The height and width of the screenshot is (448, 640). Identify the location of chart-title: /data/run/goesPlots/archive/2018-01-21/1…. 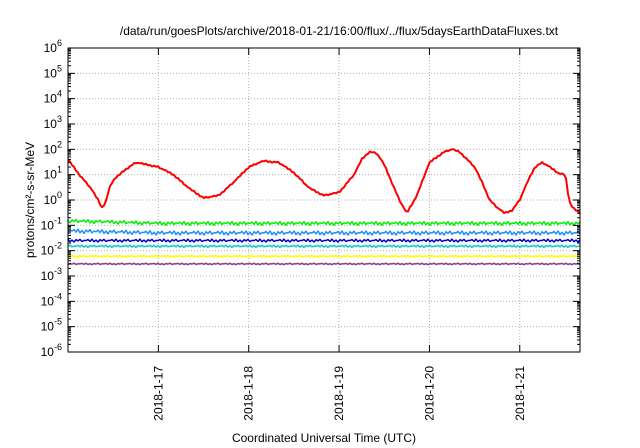
(339, 31).